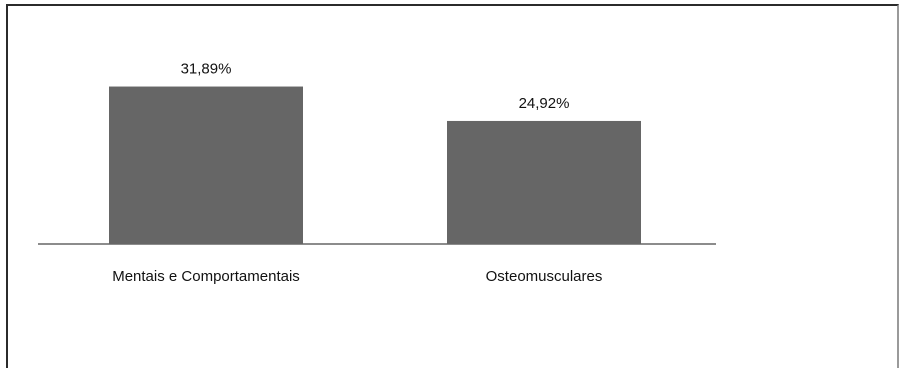  I want to click on category-label-2: Osteomusculares, so click(544, 276).